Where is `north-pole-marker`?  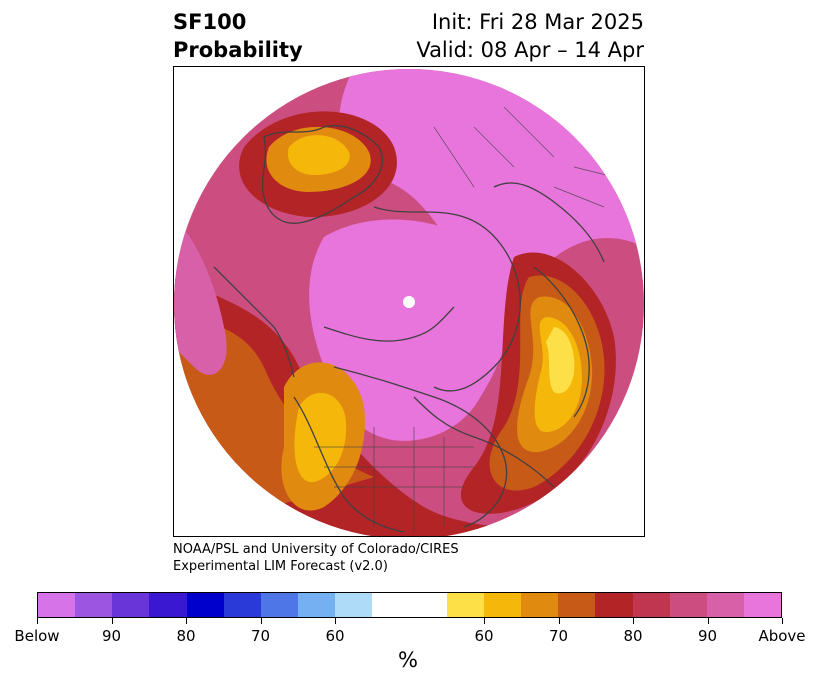 north-pole-marker is located at coordinates (409, 302).